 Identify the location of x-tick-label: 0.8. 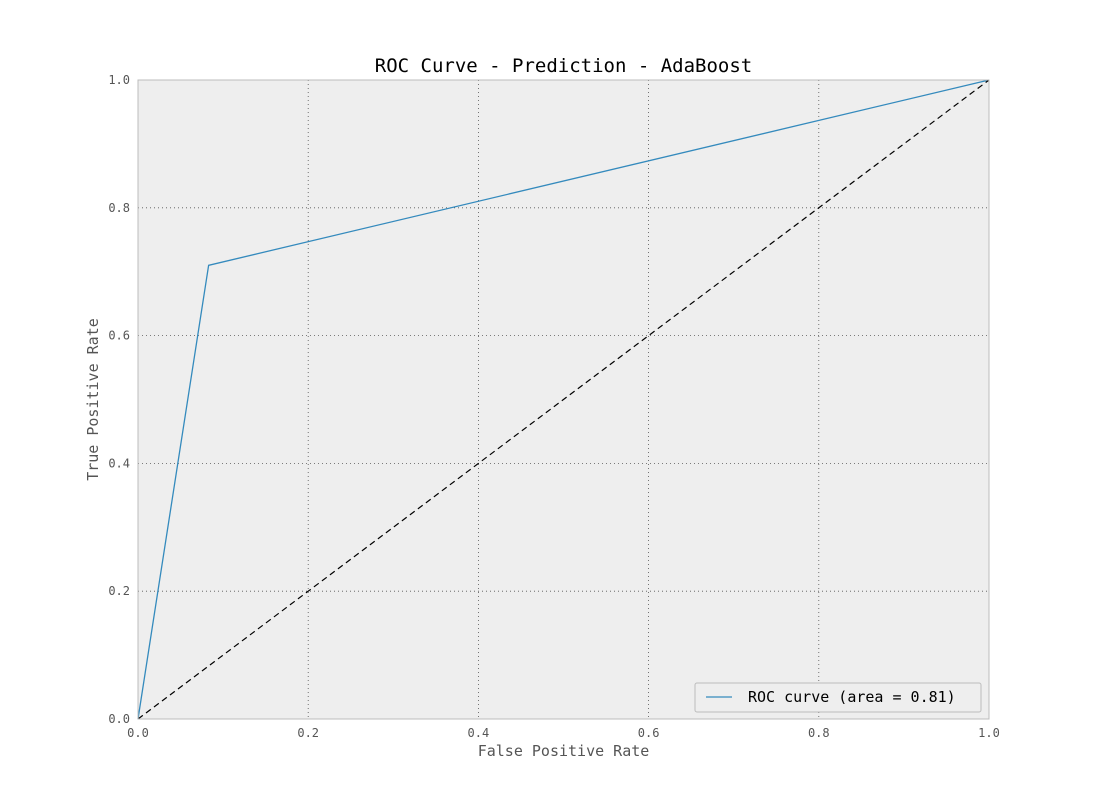
(819, 733).